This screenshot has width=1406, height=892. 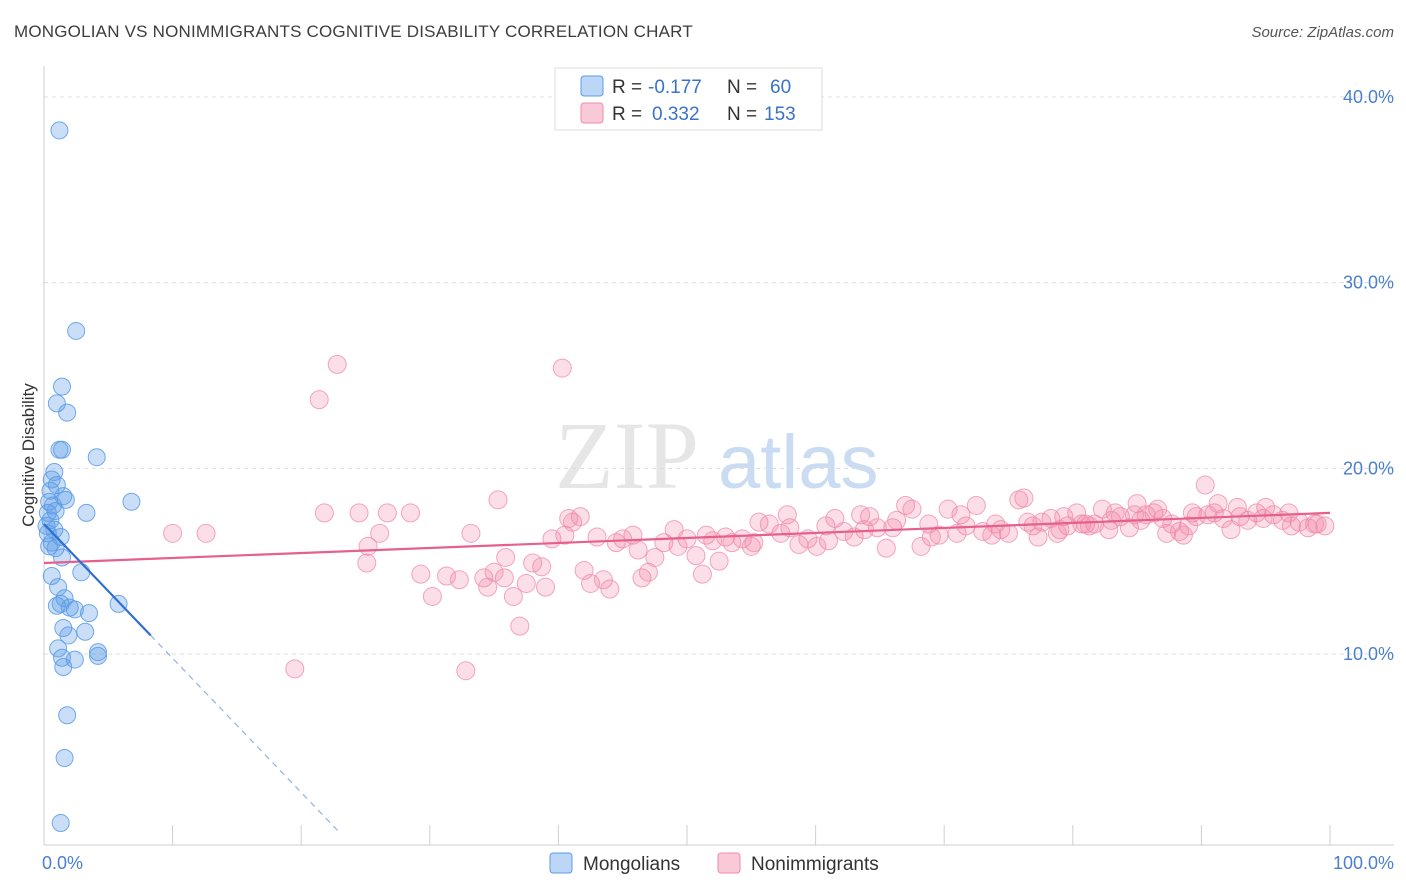 What do you see at coordinates (627, 114) in the screenshot?
I see `legend-r-label-2: R =` at bounding box center [627, 114].